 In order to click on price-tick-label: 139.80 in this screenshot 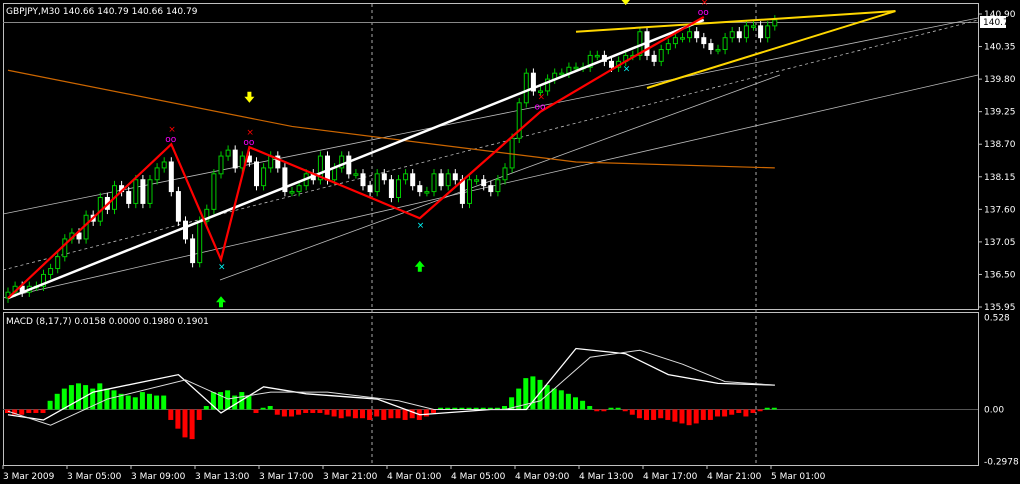, I will do `click(1000, 80)`.